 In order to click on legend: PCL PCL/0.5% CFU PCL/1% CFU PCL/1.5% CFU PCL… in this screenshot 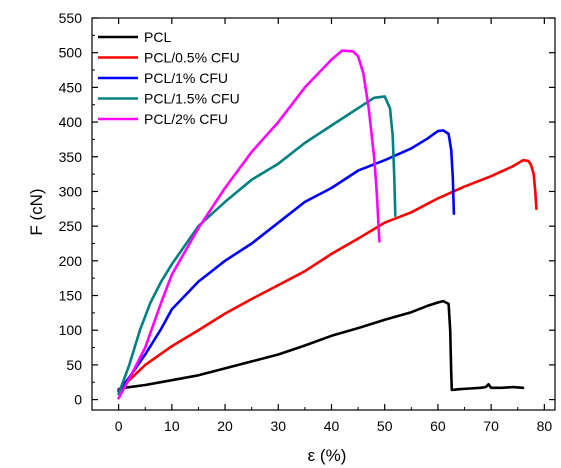, I will do `click(169, 78)`.